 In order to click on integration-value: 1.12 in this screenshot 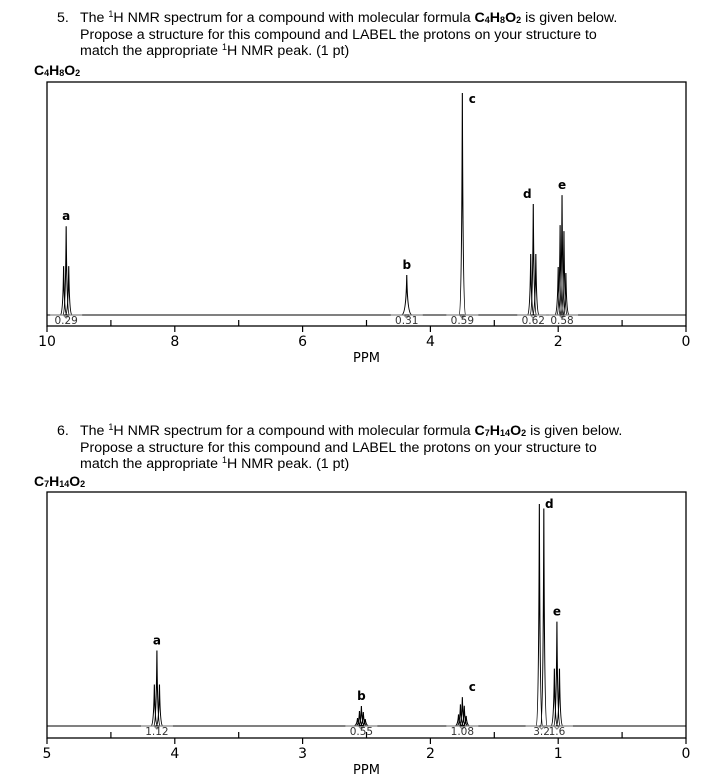, I will do `click(156, 732)`.